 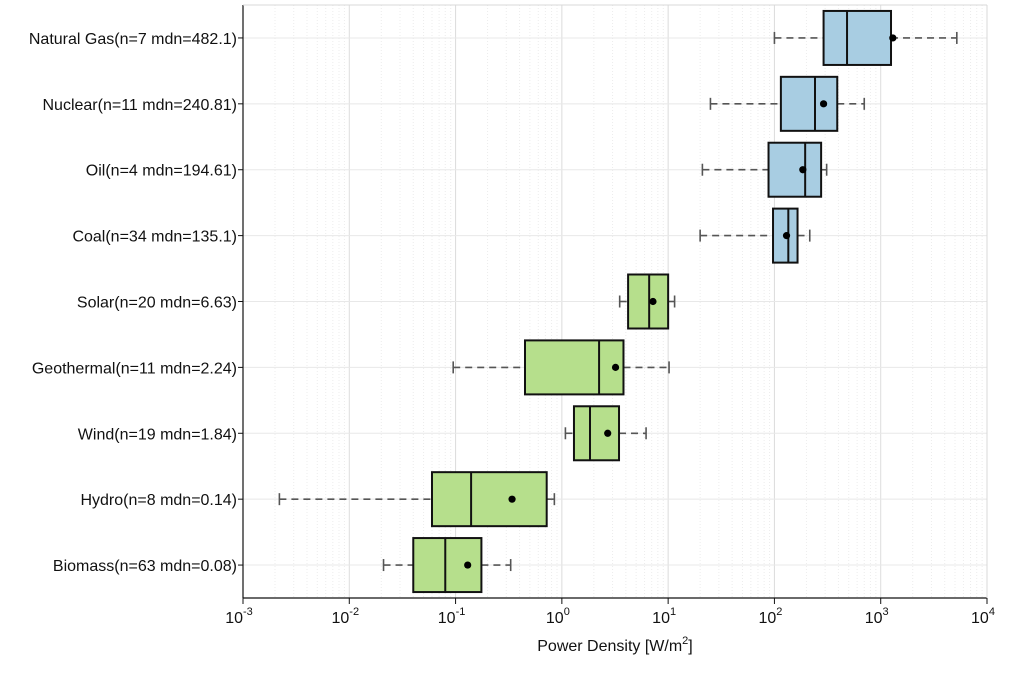 I want to click on x-tick-label-exp: -2, so click(x=354, y=612).